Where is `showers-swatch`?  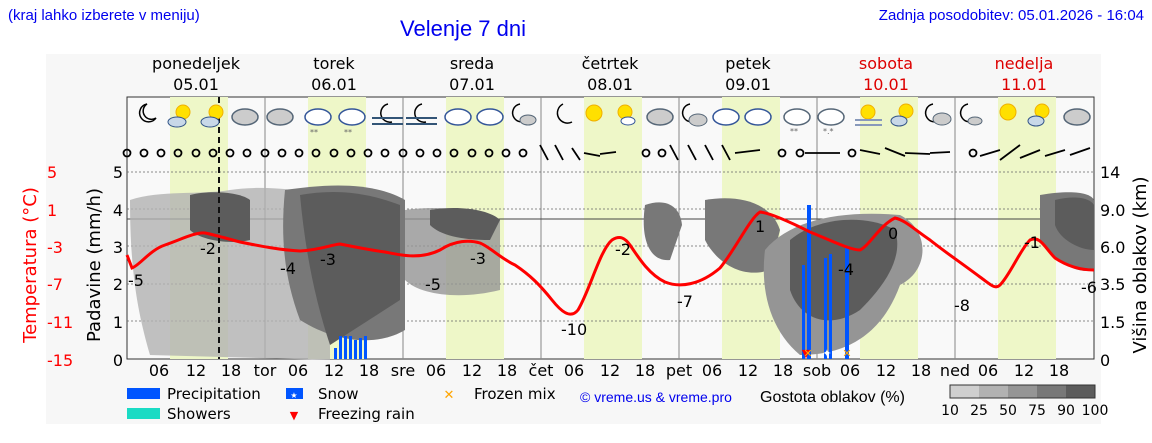
showers-swatch is located at coordinates (143, 413).